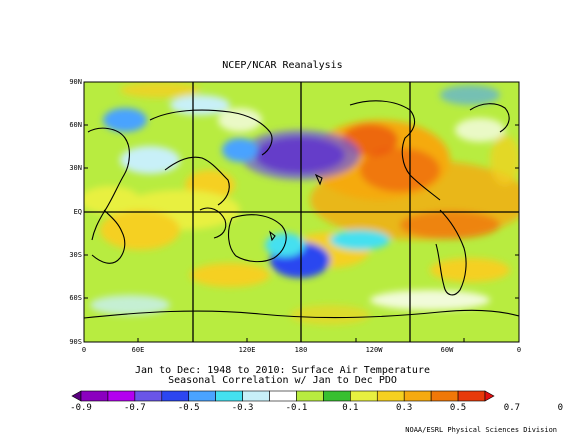 The width and height of the screenshot is (565, 437). I want to click on colorbar, so click(283, 396).